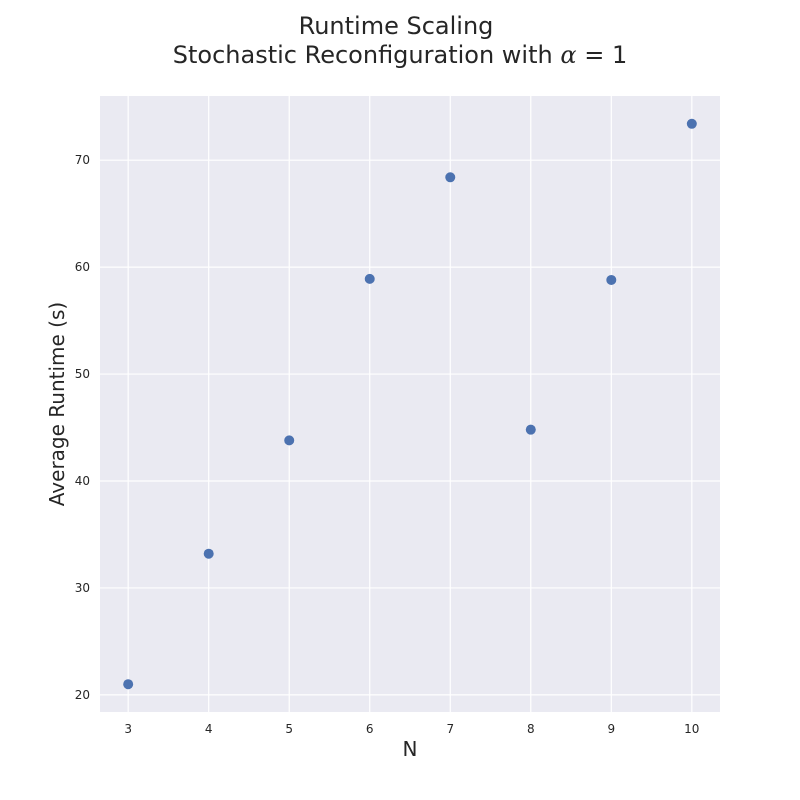  Describe the element at coordinates (82, 695) in the screenshot. I see `y-tick-label: 20` at that location.